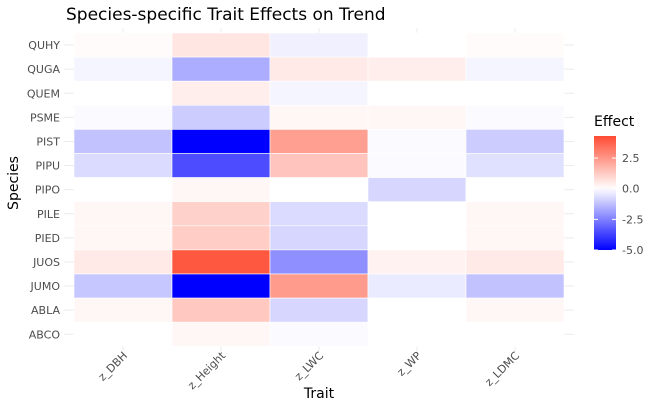 Image resolution: width=661 pixels, height=408 pixels. Describe the element at coordinates (319, 286) in the screenshot. I see `heatmap-cell-JUMO-z_LWC` at that location.